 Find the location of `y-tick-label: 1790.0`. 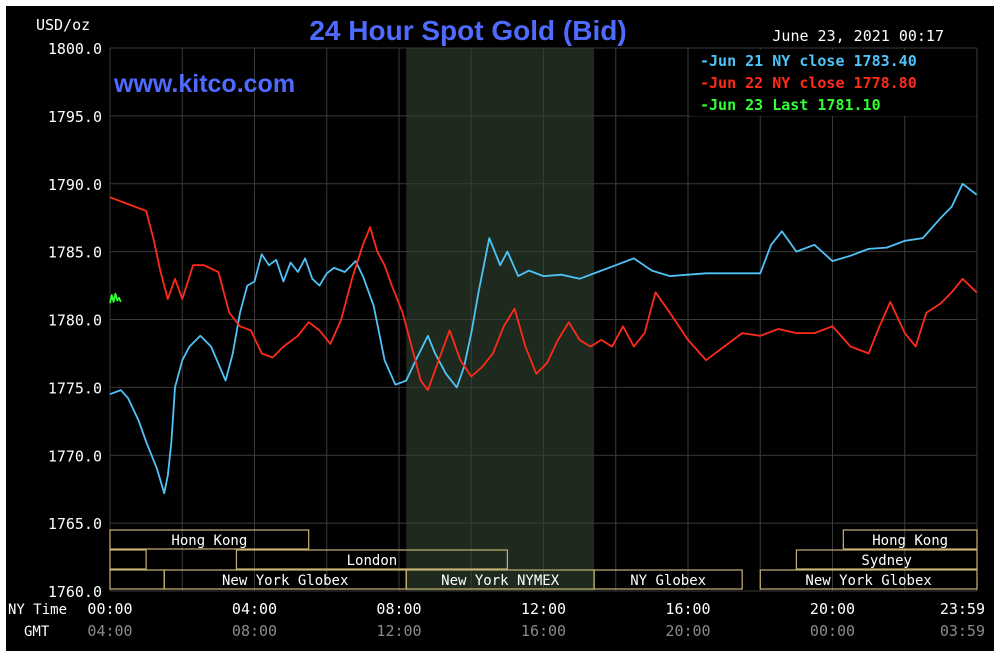

y-tick-label: 1790.0 is located at coordinates (75, 185).